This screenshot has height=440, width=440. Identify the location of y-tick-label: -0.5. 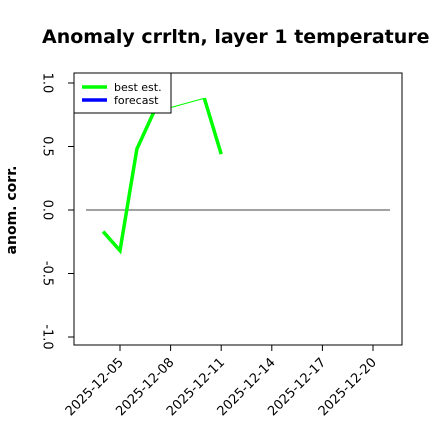
(47, 273).